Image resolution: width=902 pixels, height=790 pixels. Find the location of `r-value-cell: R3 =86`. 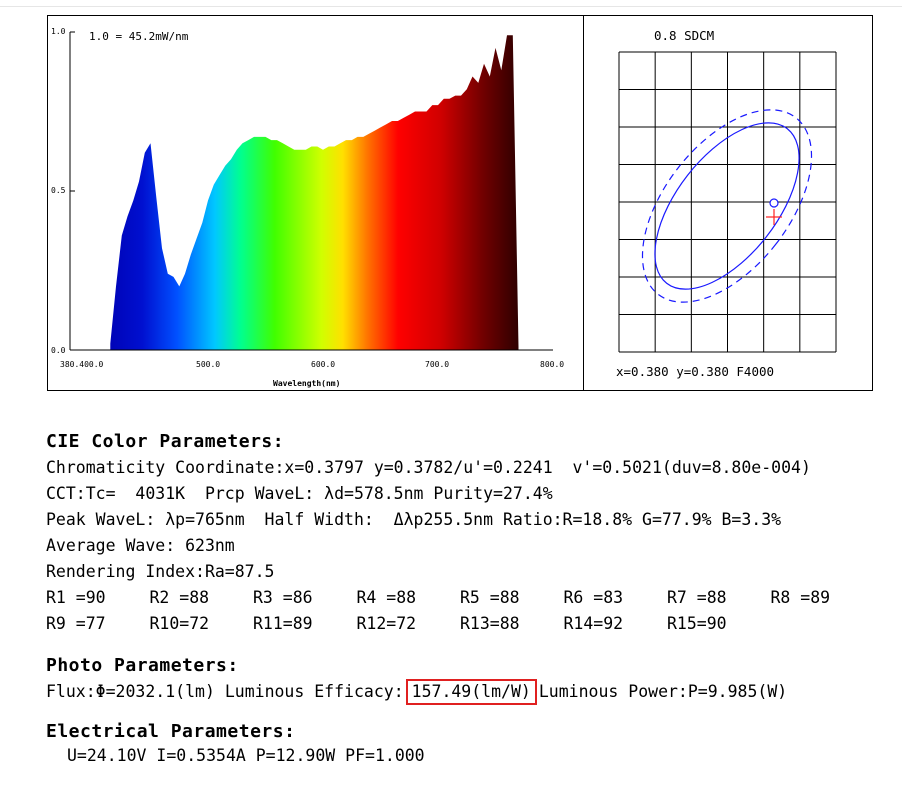

r-value-cell: R3 =86 is located at coordinates (283, 597).